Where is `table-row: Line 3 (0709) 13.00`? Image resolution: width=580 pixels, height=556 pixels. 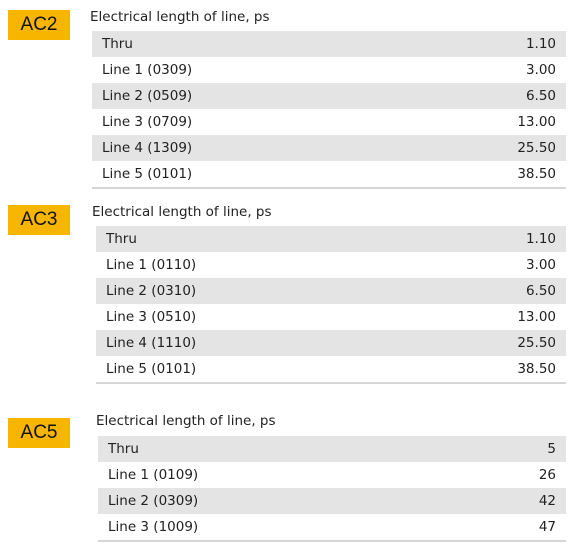
table-row: Line 3 (0709) 13.00 is located at coordinates (329, 122).